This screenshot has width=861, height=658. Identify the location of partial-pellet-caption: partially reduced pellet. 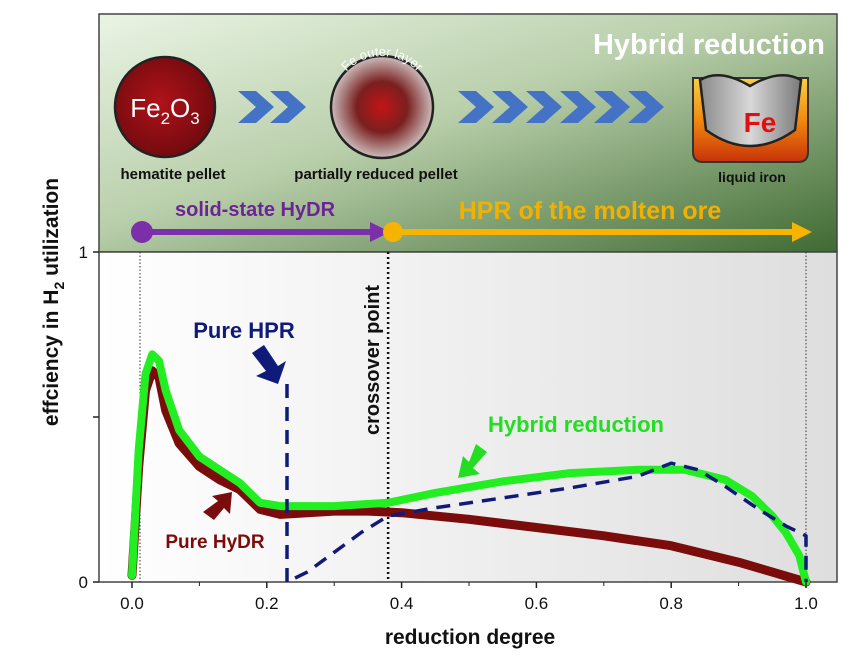
(375, 174).